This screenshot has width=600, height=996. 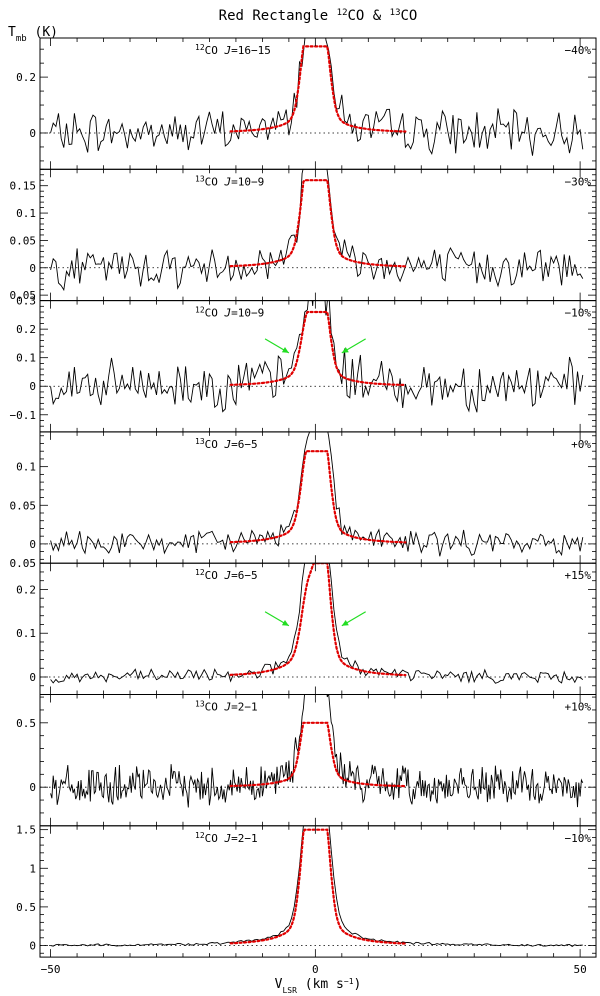 I want to click on panel-3: −0.1 0 0.1 0.2 0.3 12CO J=10−9 −10%, so click(x=303, y=364).